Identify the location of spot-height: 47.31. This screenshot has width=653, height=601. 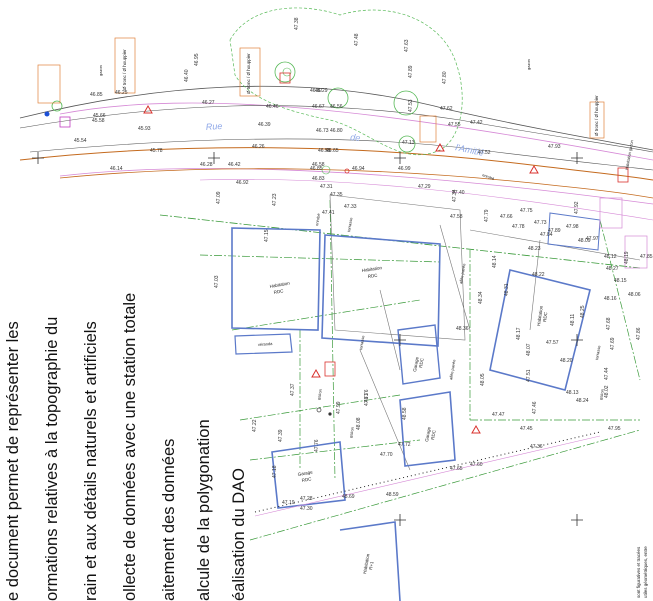
(326, 187).